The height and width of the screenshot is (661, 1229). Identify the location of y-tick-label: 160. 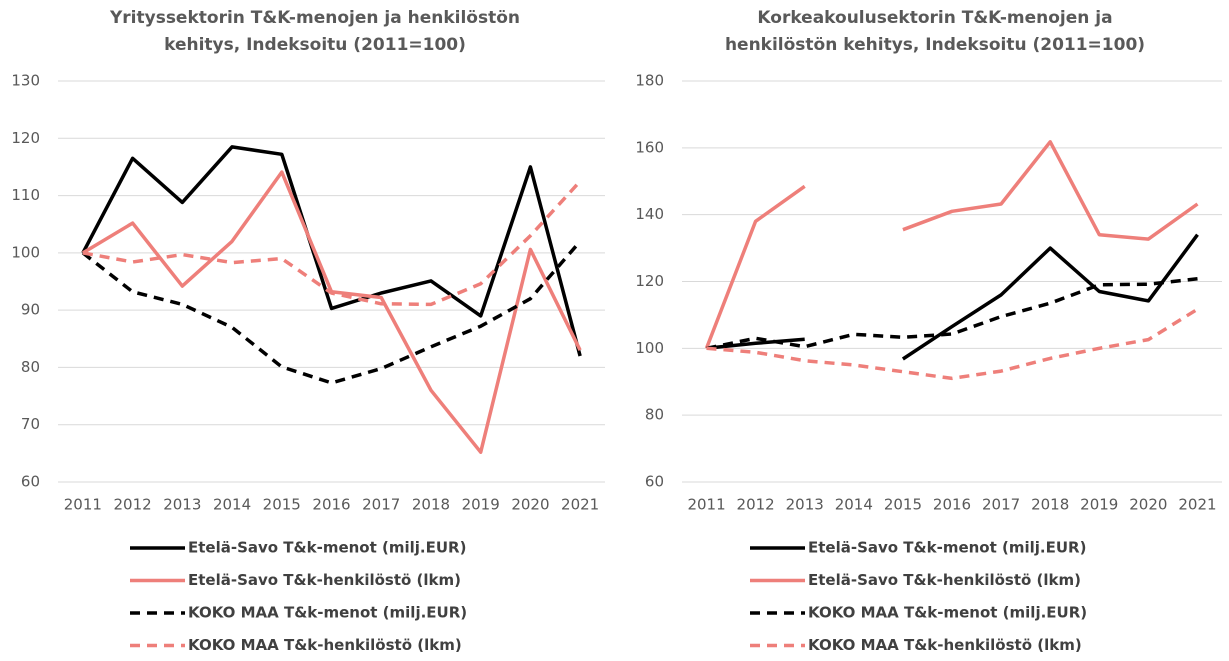
(649, 147).